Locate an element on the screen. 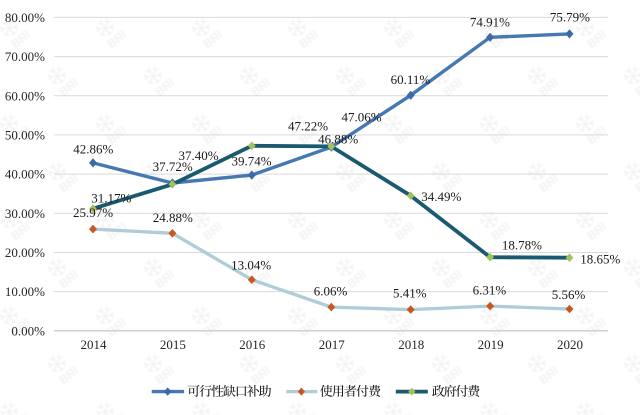  svg-text: 2014 is located at coordinates (94, 344).